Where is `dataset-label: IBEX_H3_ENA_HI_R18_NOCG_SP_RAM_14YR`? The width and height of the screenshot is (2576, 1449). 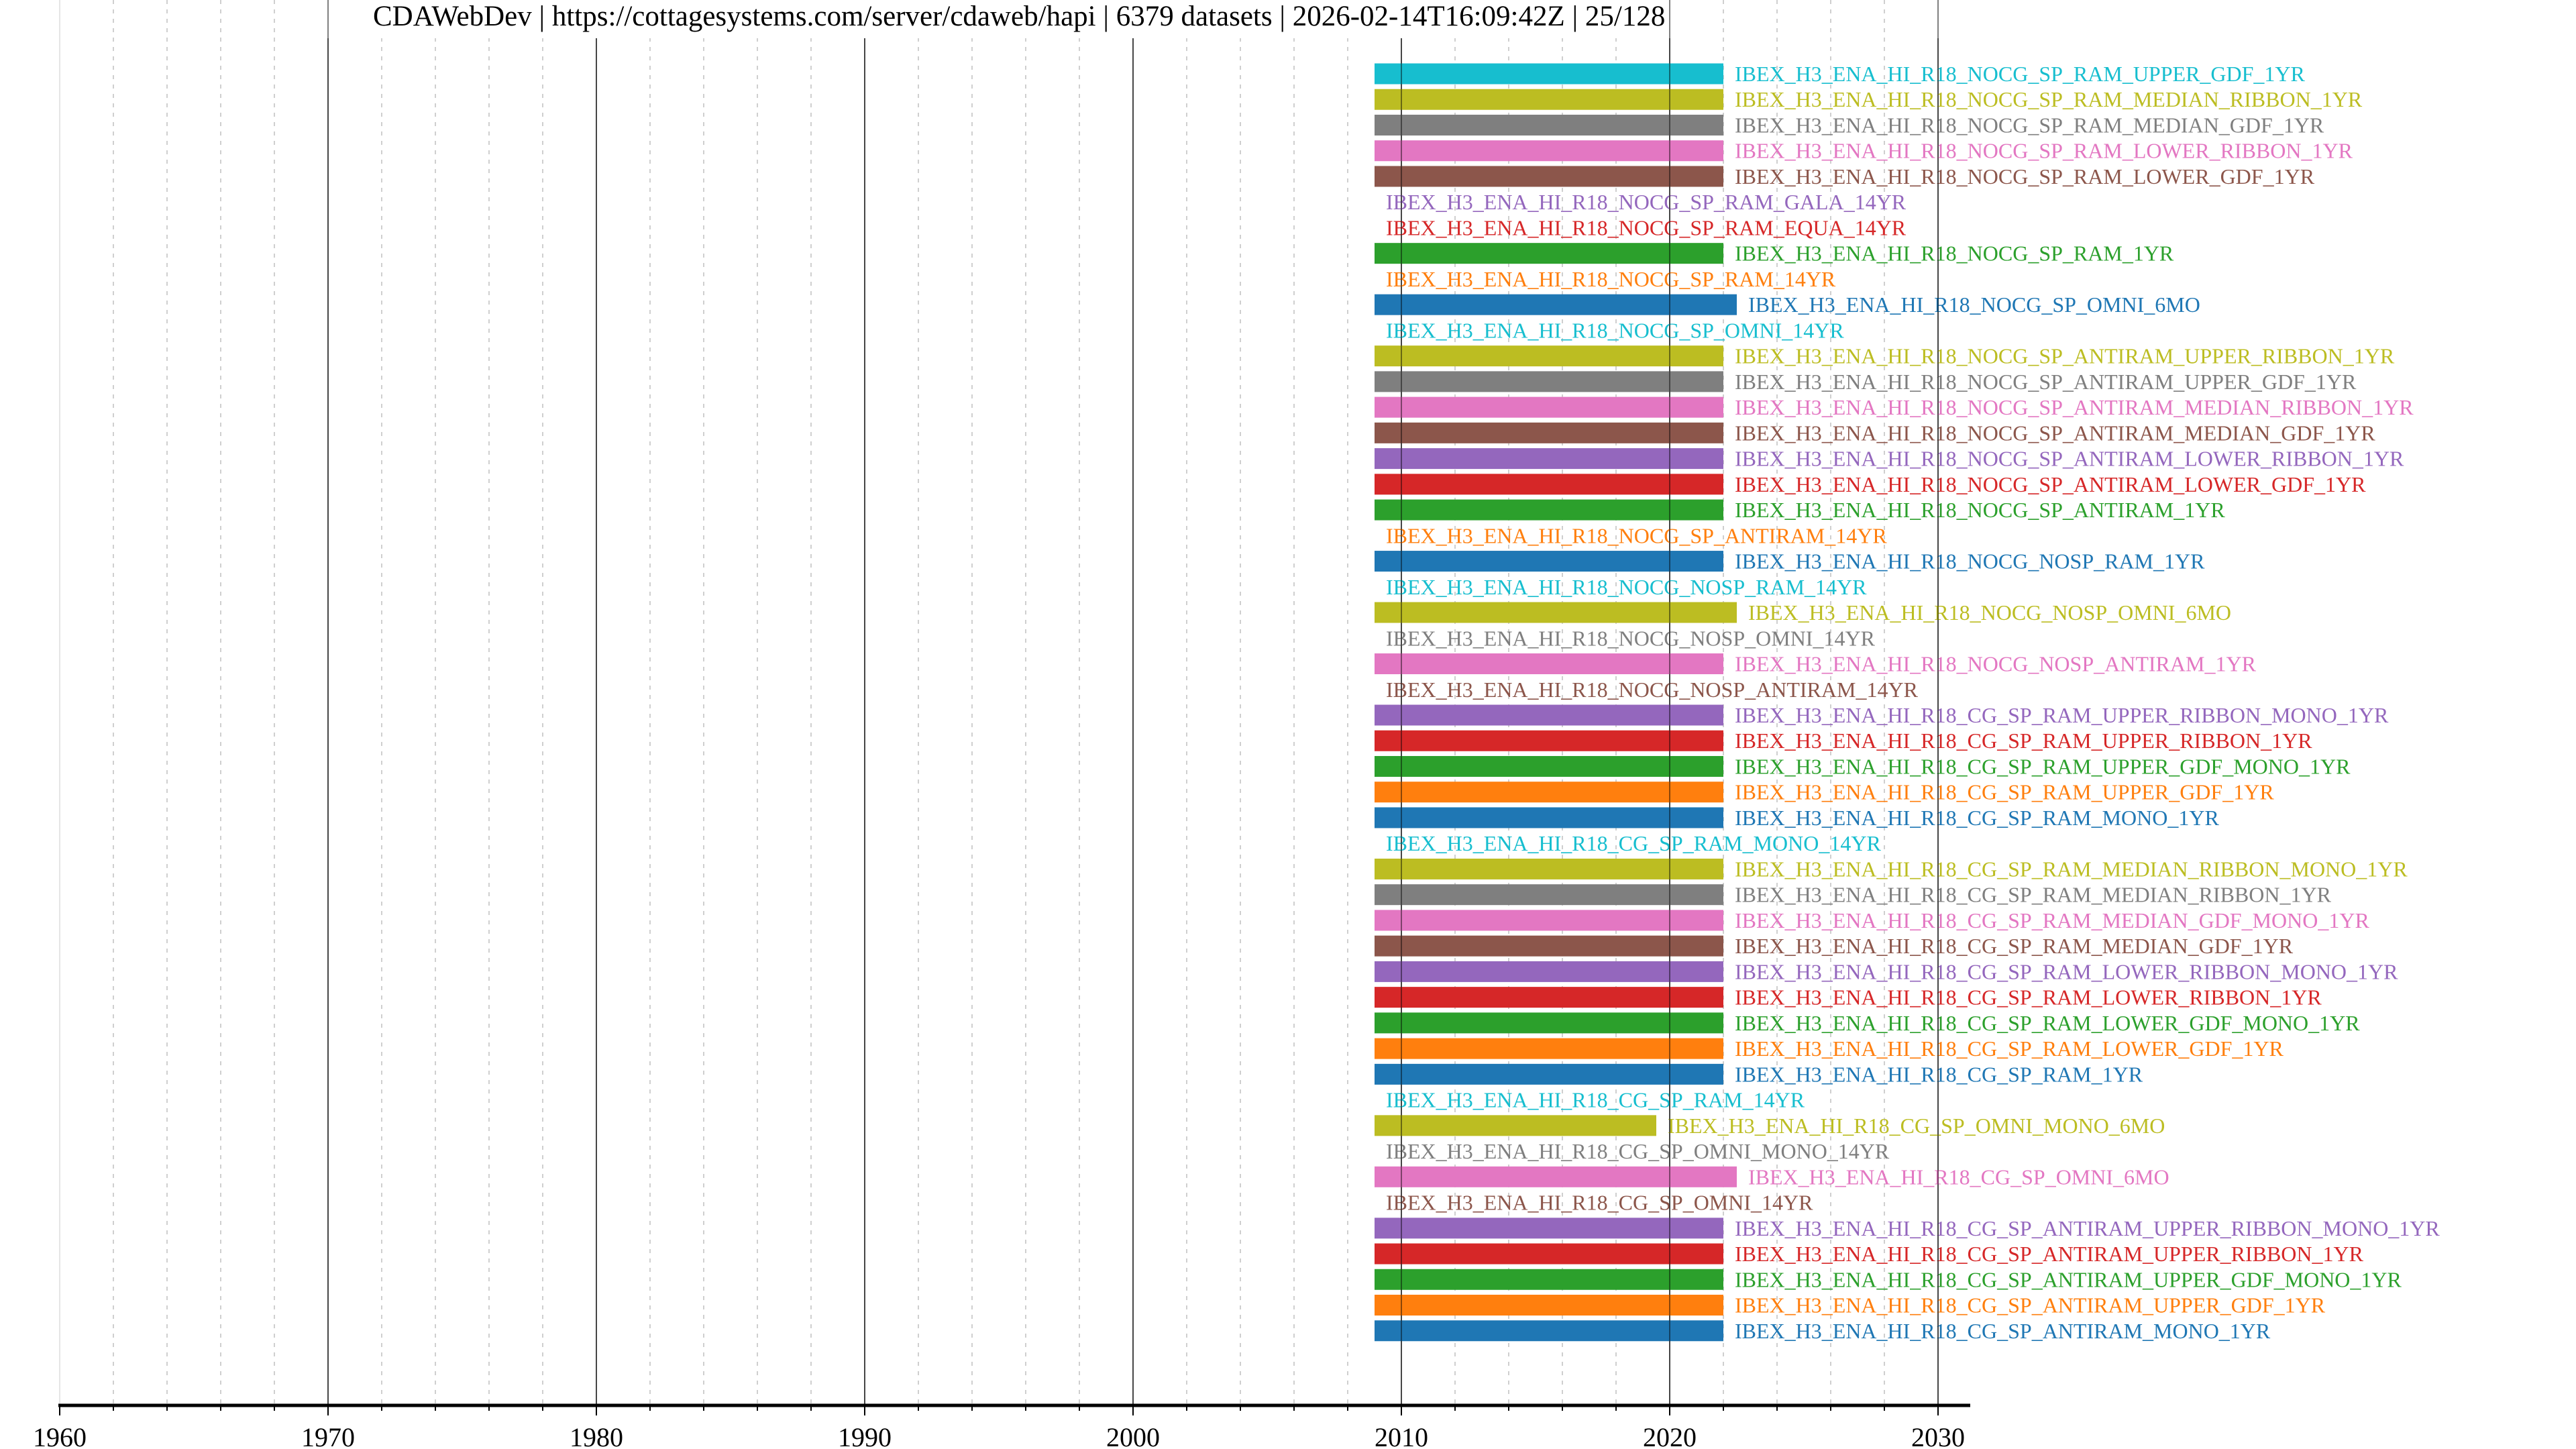
dataset-label: IBEX_H3_ENA_HI_R18_NOCG_SP_RAM_14YR is located at coordinates (1611, 279).